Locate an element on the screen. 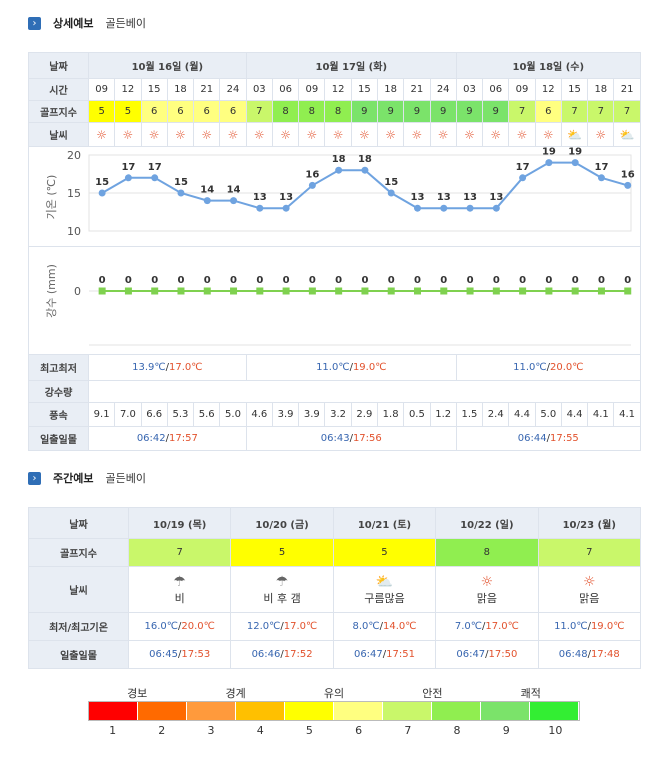 Image resolution: width=671 pixels, height=766 pixels. legend-number: 6 is located at coordinates (359, 730).